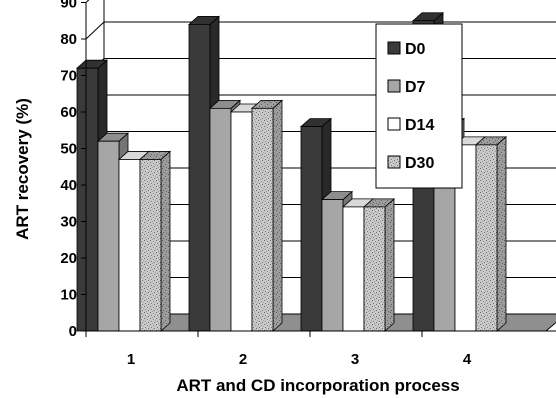  What do you see at coordinates (317, 385) in the screenshot?
I see `x-axis-title: ART and CD incorporation process` at bounding box center [317, 385].